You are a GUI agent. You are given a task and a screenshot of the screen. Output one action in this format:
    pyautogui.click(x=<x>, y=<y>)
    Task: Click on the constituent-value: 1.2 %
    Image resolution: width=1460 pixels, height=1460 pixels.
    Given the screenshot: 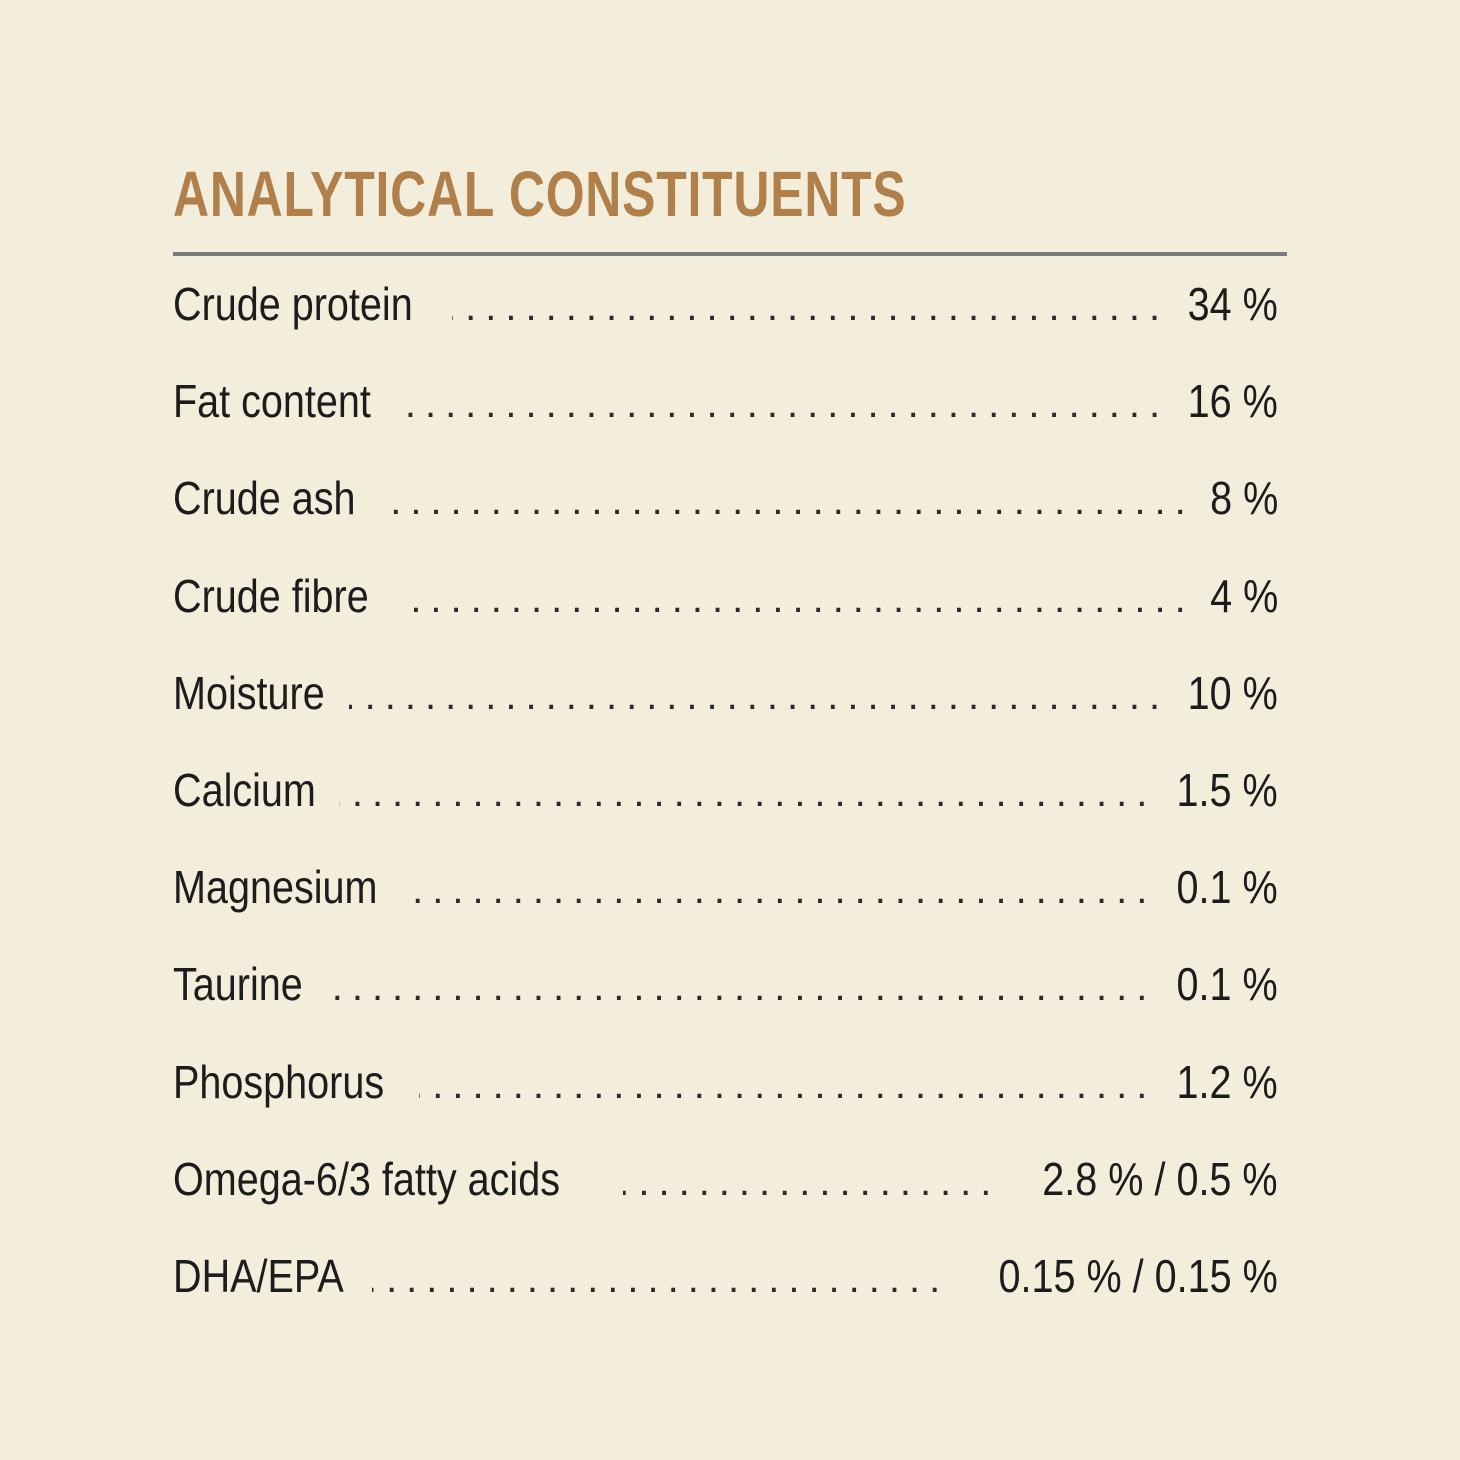 What is the action you would take?
    pyautogui.click(x=1227, y=1081)
    